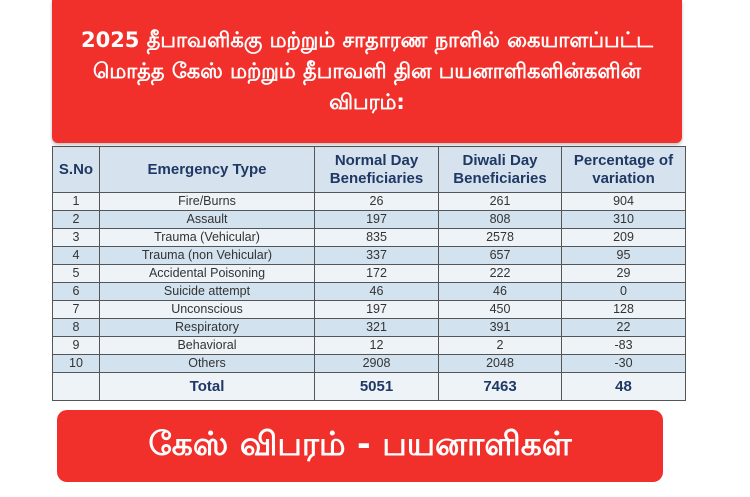 The width and height of the screenshot is (750, 497). I want to click on cell-sno: 7, so click(76, 309).